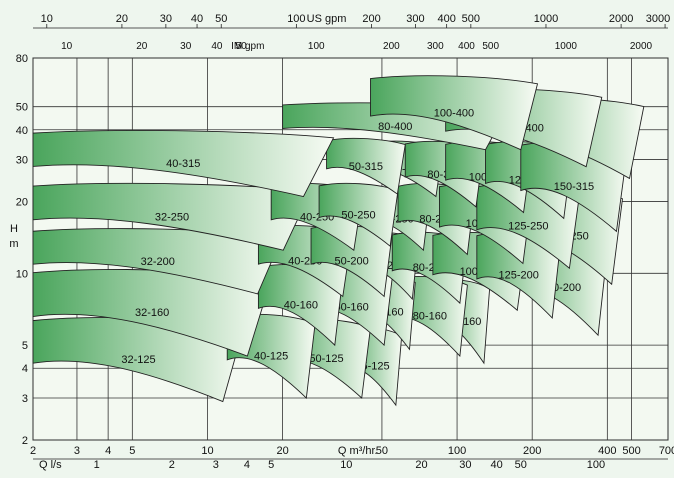  What do you see at coordinates (13, 244) in the screenshot?
I see `y-axis-label-unit: m` at bounding box center [13, 244].